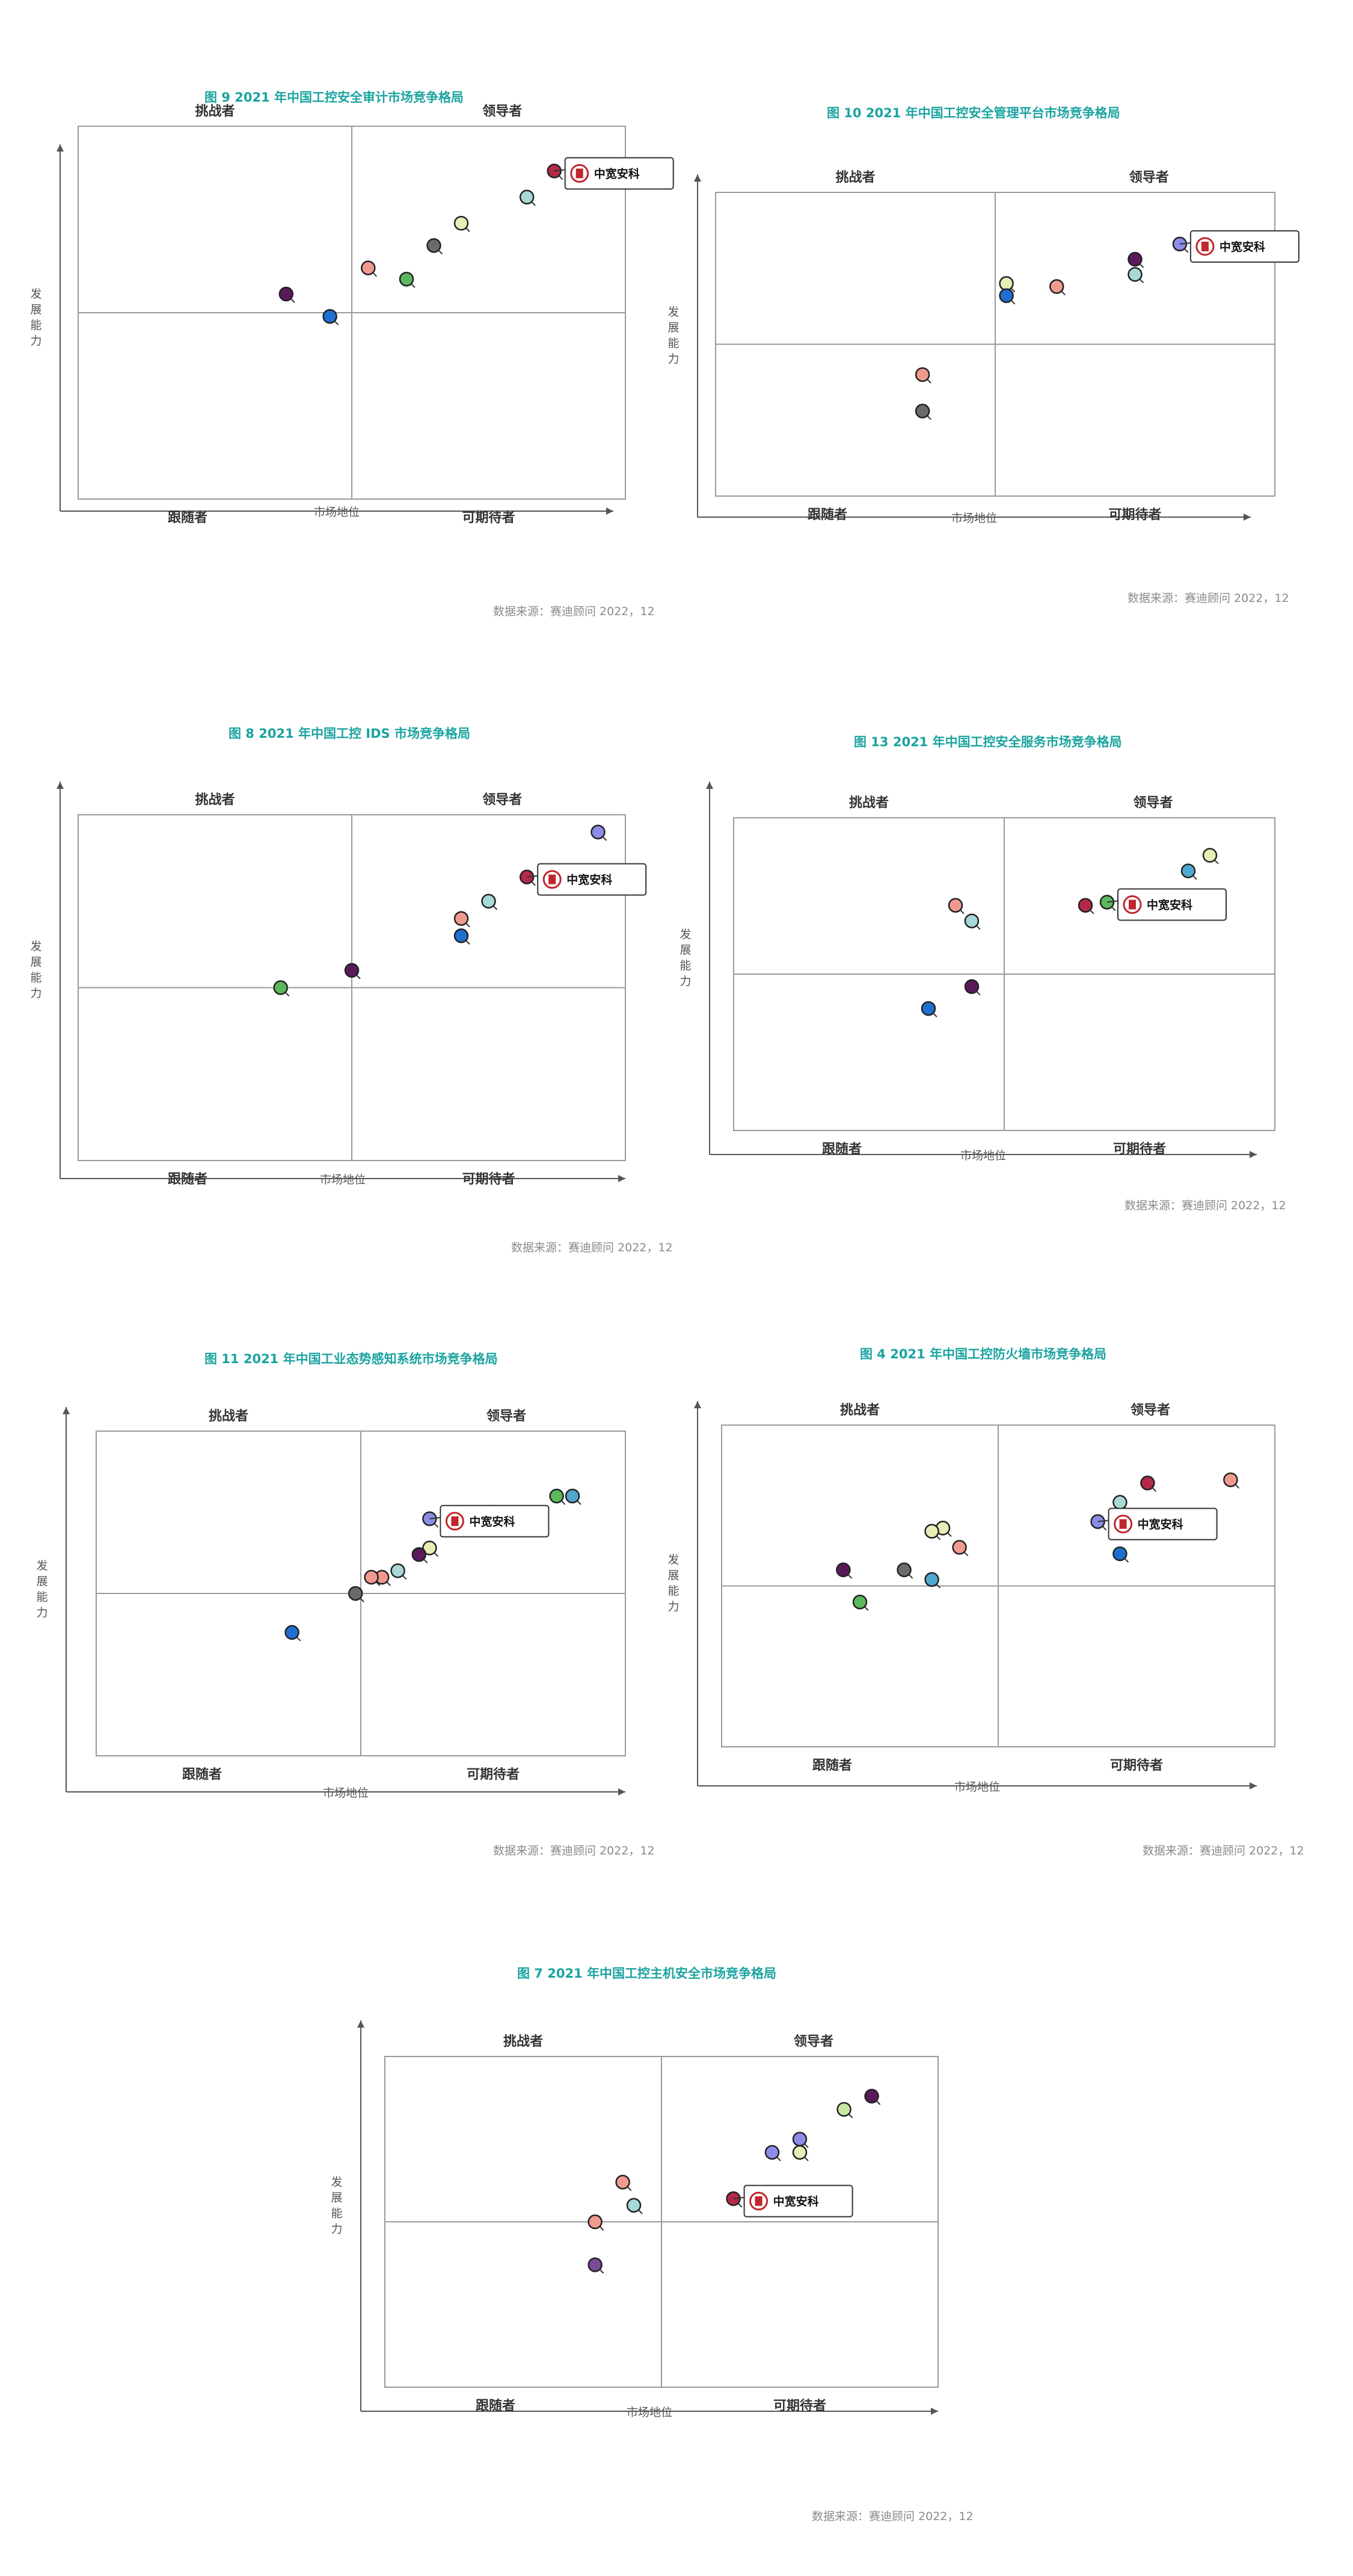 This screenshot has width=1353, height=2576. I want to click on quadrant-label-challenger: 挑战者, so click(855, 177).